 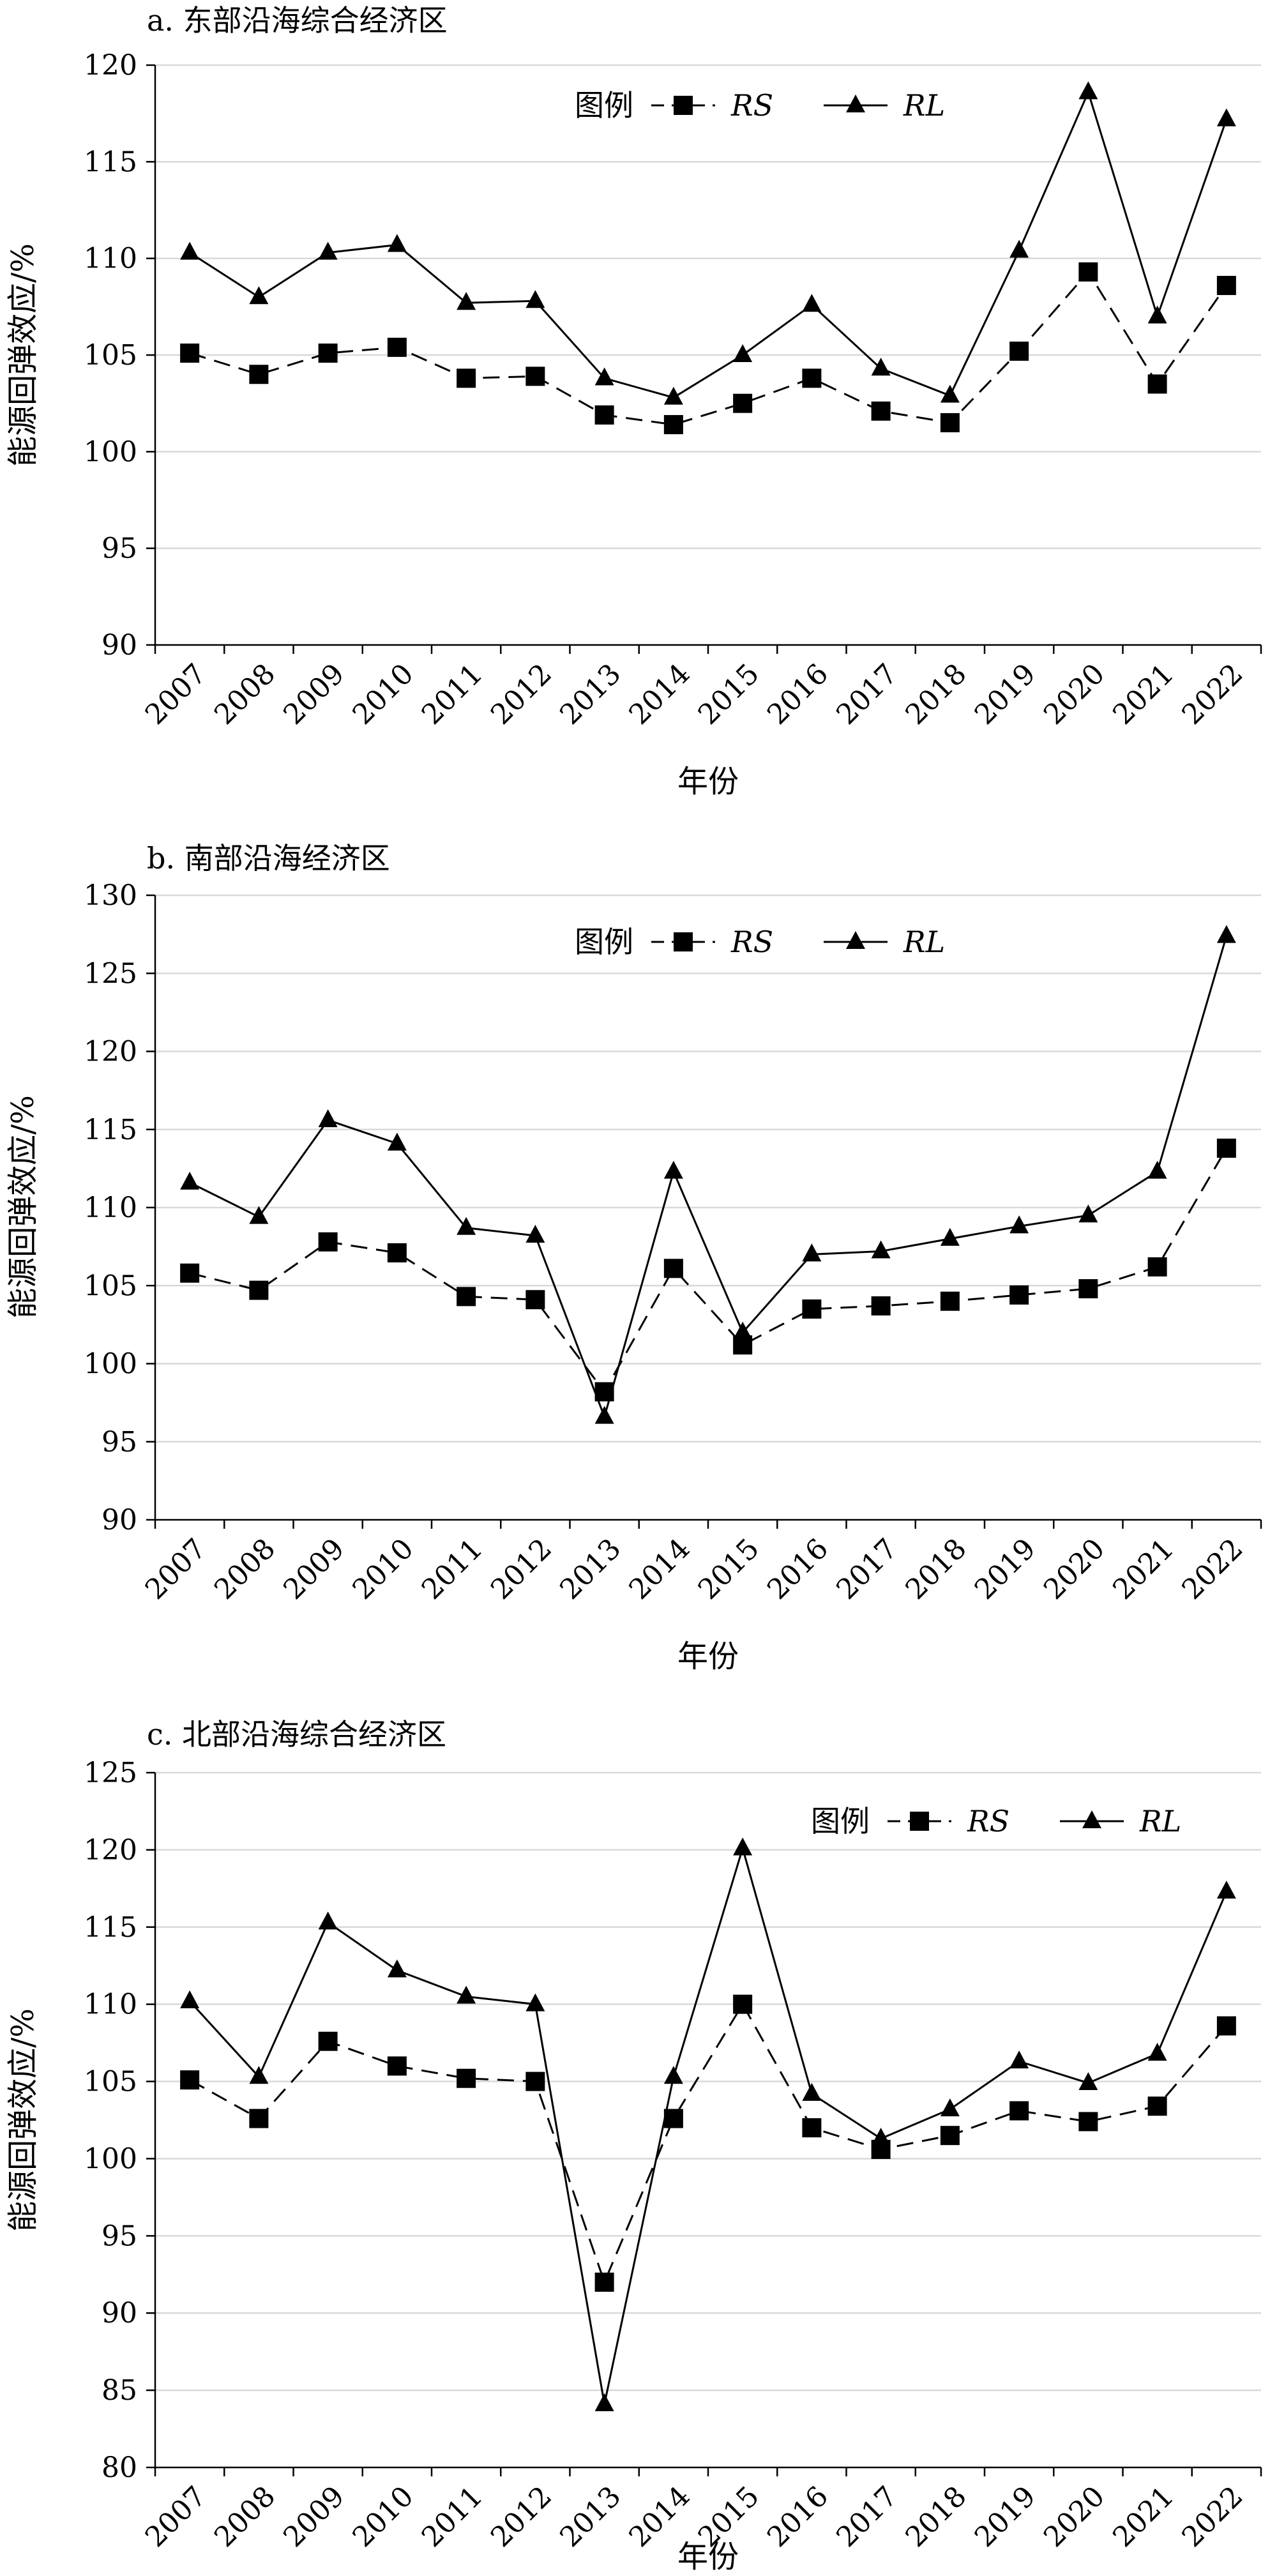 I want to click on x-tick-label: 2014, so click(x=659, y=1570).